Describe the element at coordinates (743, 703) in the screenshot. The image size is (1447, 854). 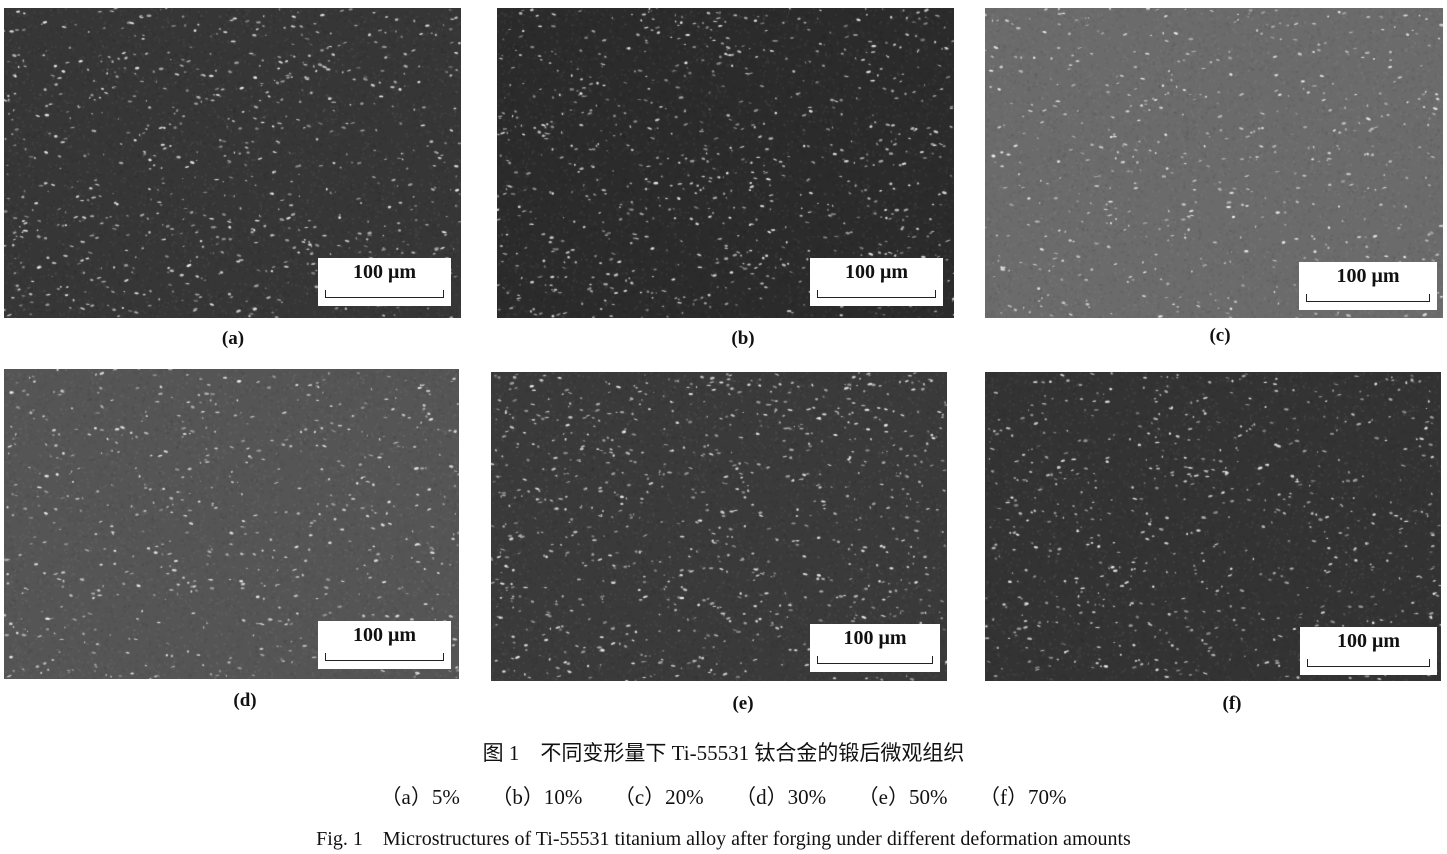
I see `panel-label-e: (e)` at that location.